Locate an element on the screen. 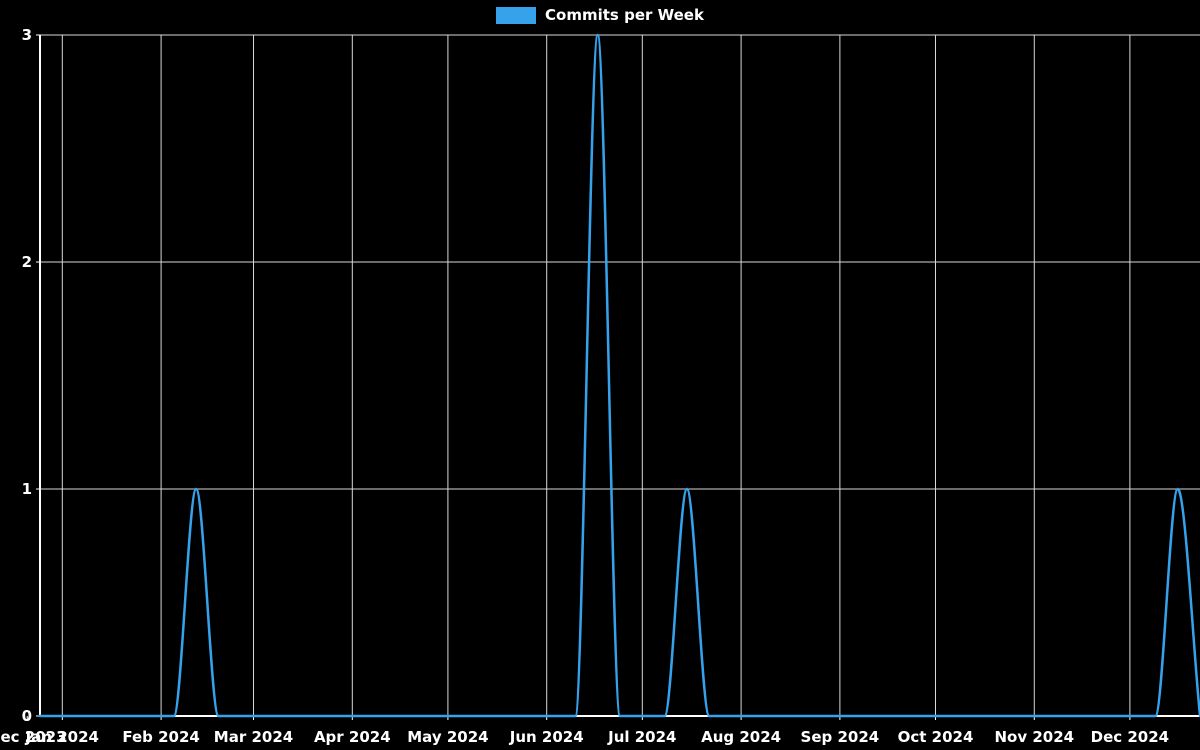  x-tick-label: Feb 2024 is located at coordinates (161, 737).